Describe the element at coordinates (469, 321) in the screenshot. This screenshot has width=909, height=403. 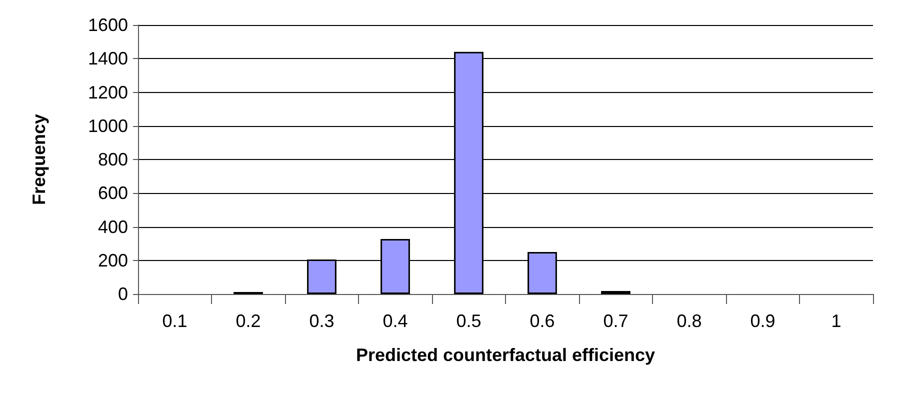
I see `x-tick-label: 0.5` at that location.